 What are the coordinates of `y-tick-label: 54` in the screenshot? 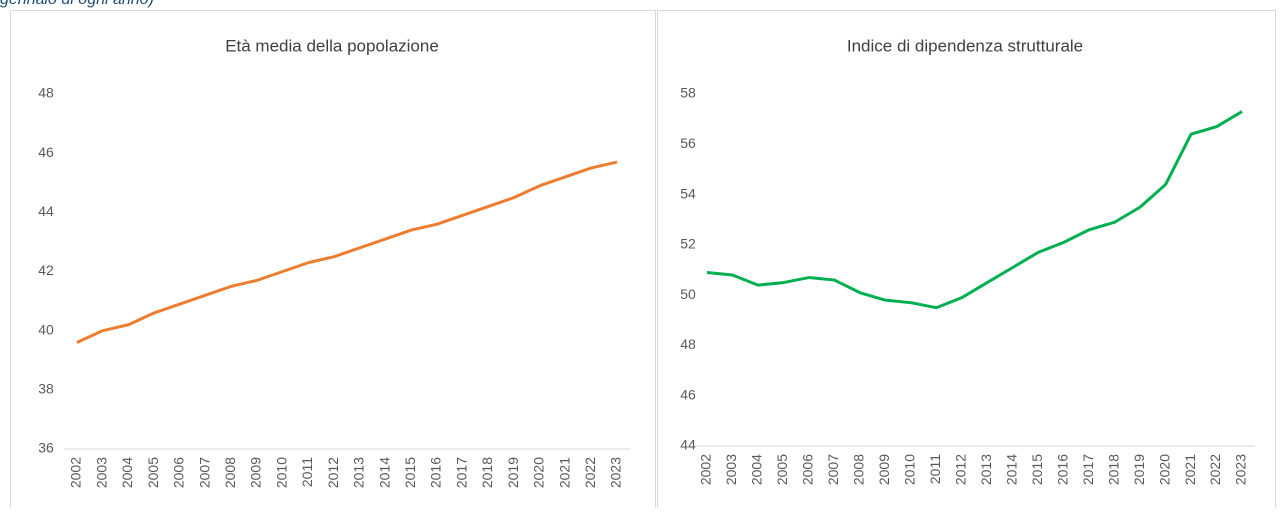 It's located at (688, 193).